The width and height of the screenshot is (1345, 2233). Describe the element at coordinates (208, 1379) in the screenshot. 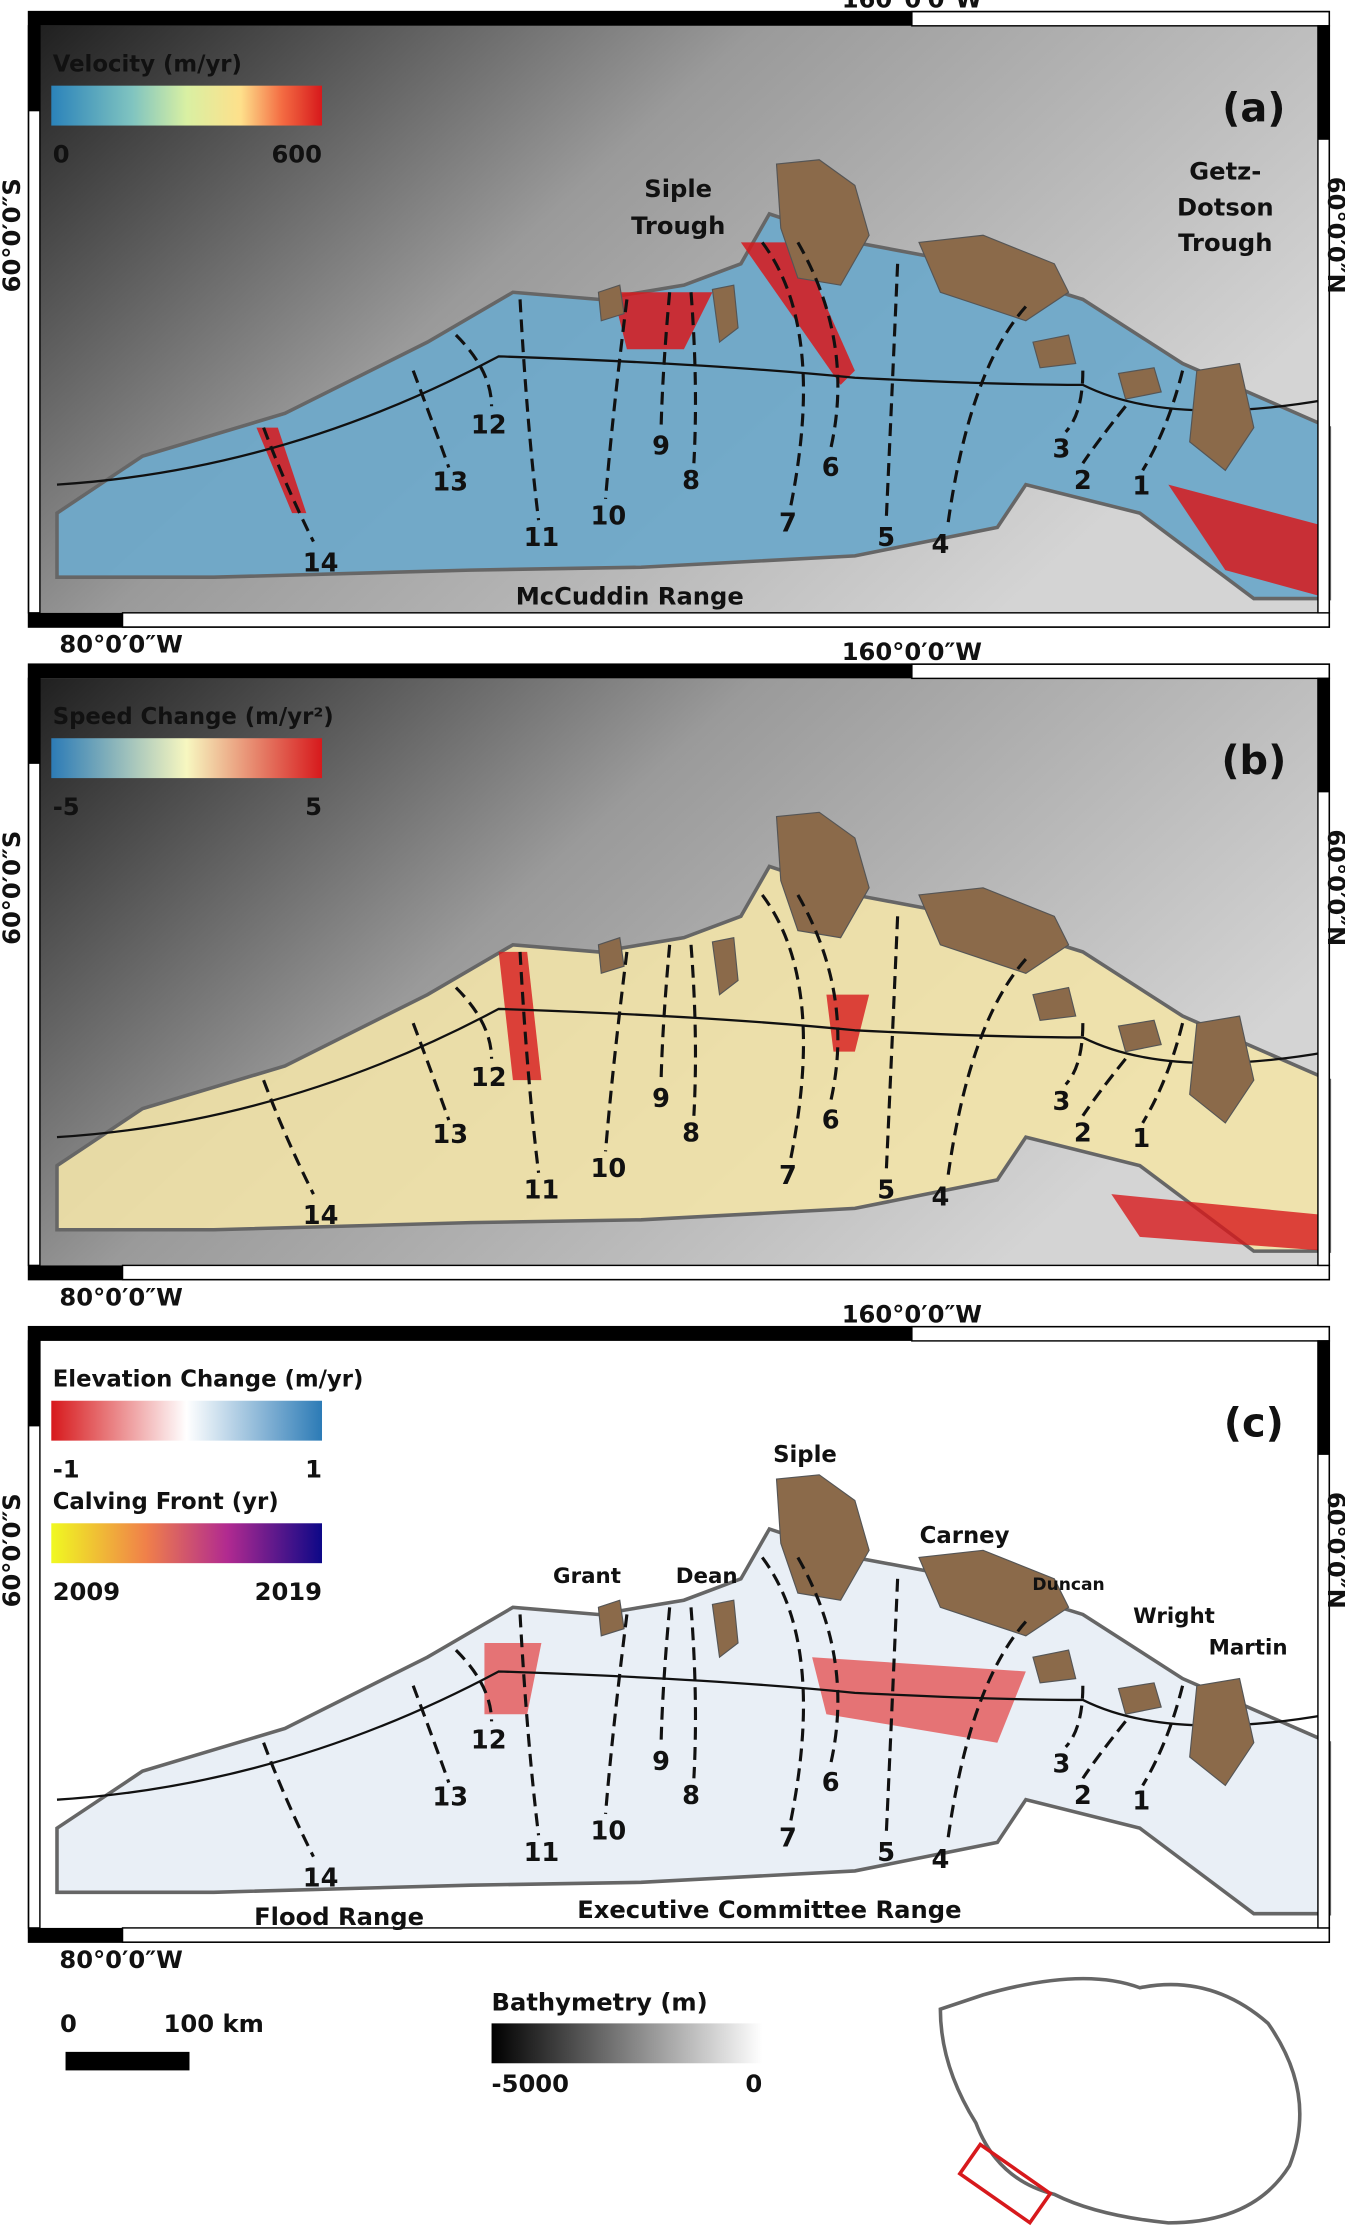

I see `colorbar-title: Elevation Change (m/yr)` at that location.